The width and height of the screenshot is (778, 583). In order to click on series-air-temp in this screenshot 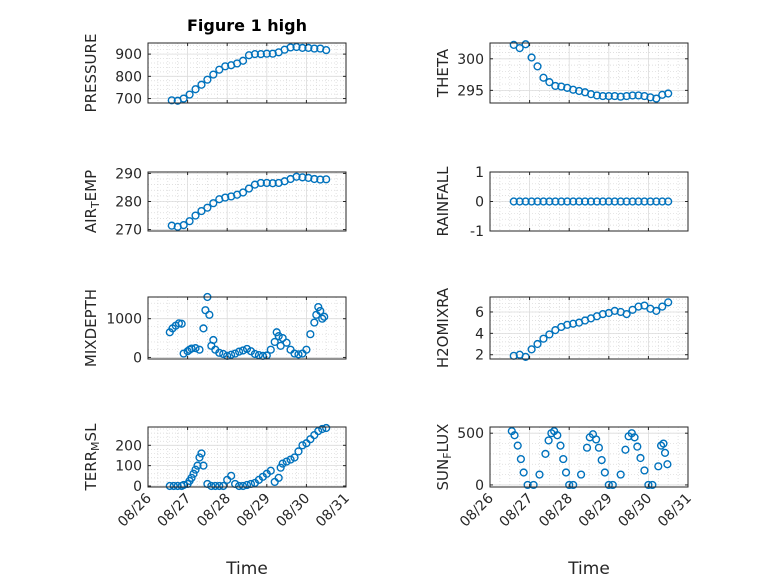, I will do `click(249, 201)`.